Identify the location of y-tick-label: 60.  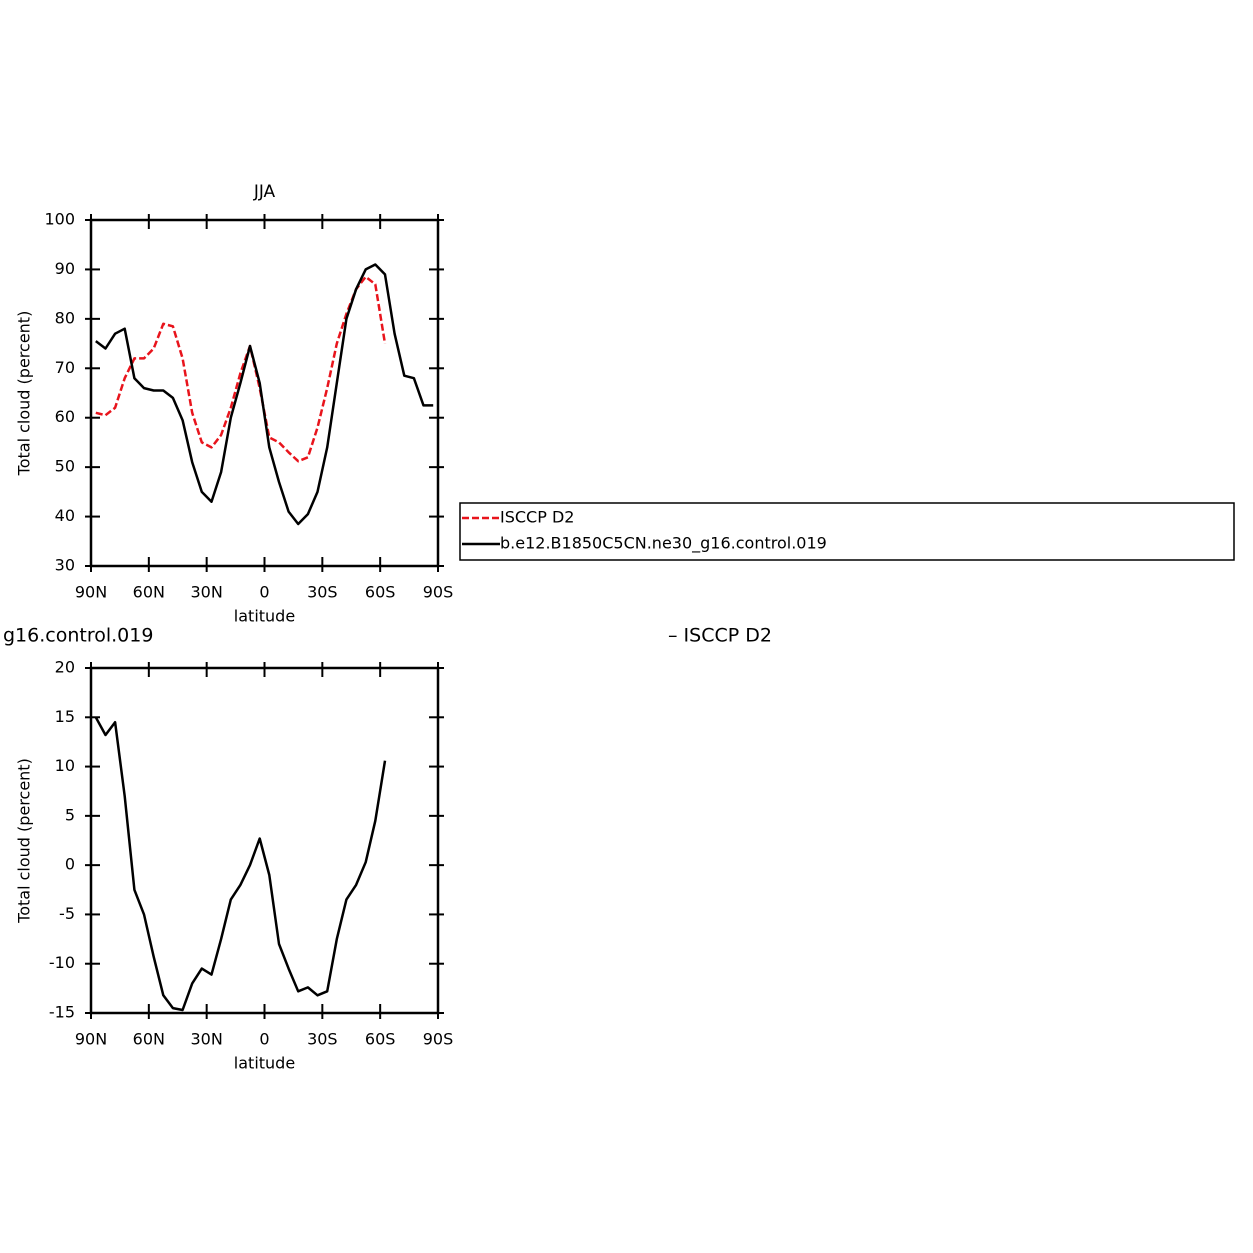
(65, 416).